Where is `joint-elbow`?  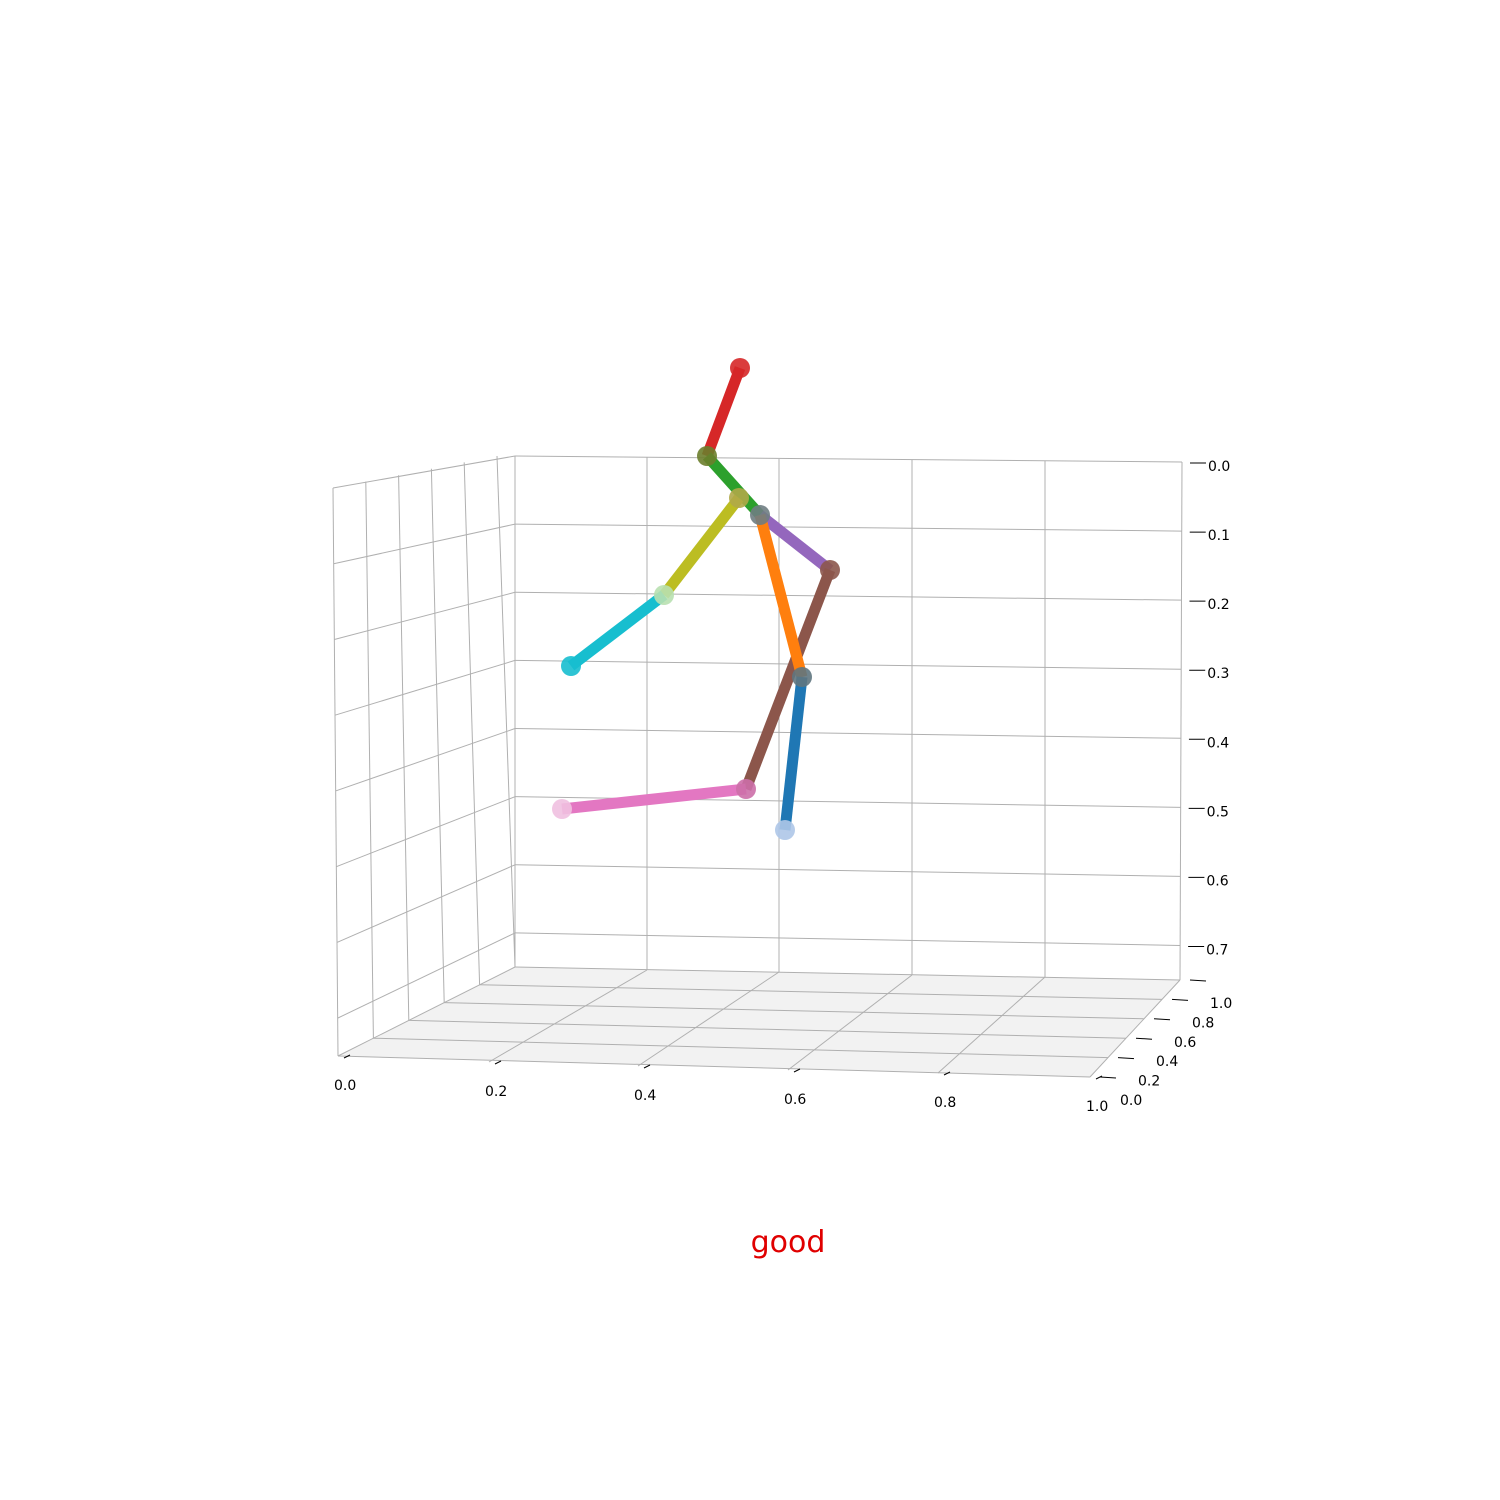
joint-elbow is located at coordinates (664, 595).